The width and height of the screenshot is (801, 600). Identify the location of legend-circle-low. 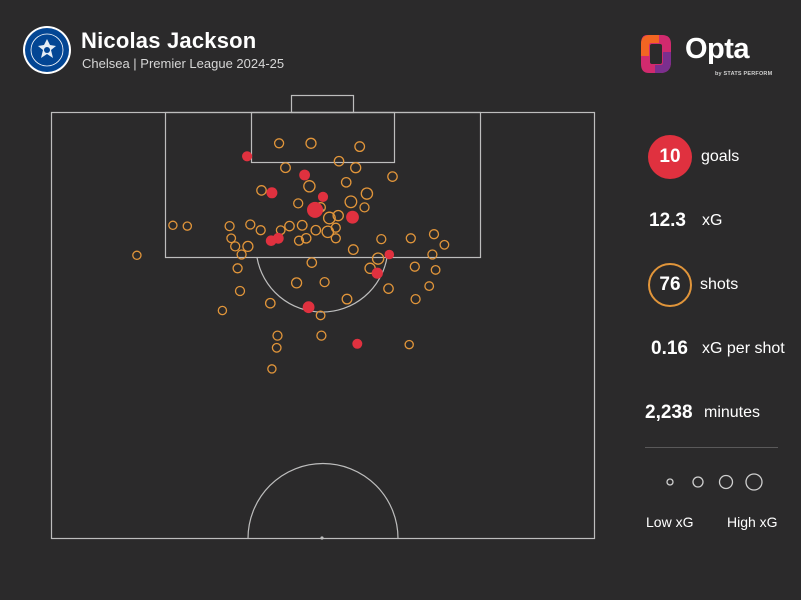
(670, 482).